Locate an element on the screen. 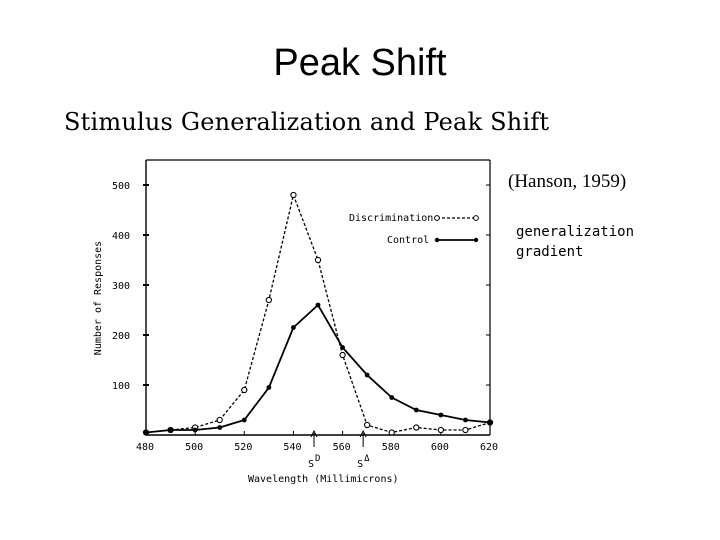 This screenshot has width=720, height=540. x-axis-label: Wavelength (Millimicrons) is located at coordinates (323, 479).